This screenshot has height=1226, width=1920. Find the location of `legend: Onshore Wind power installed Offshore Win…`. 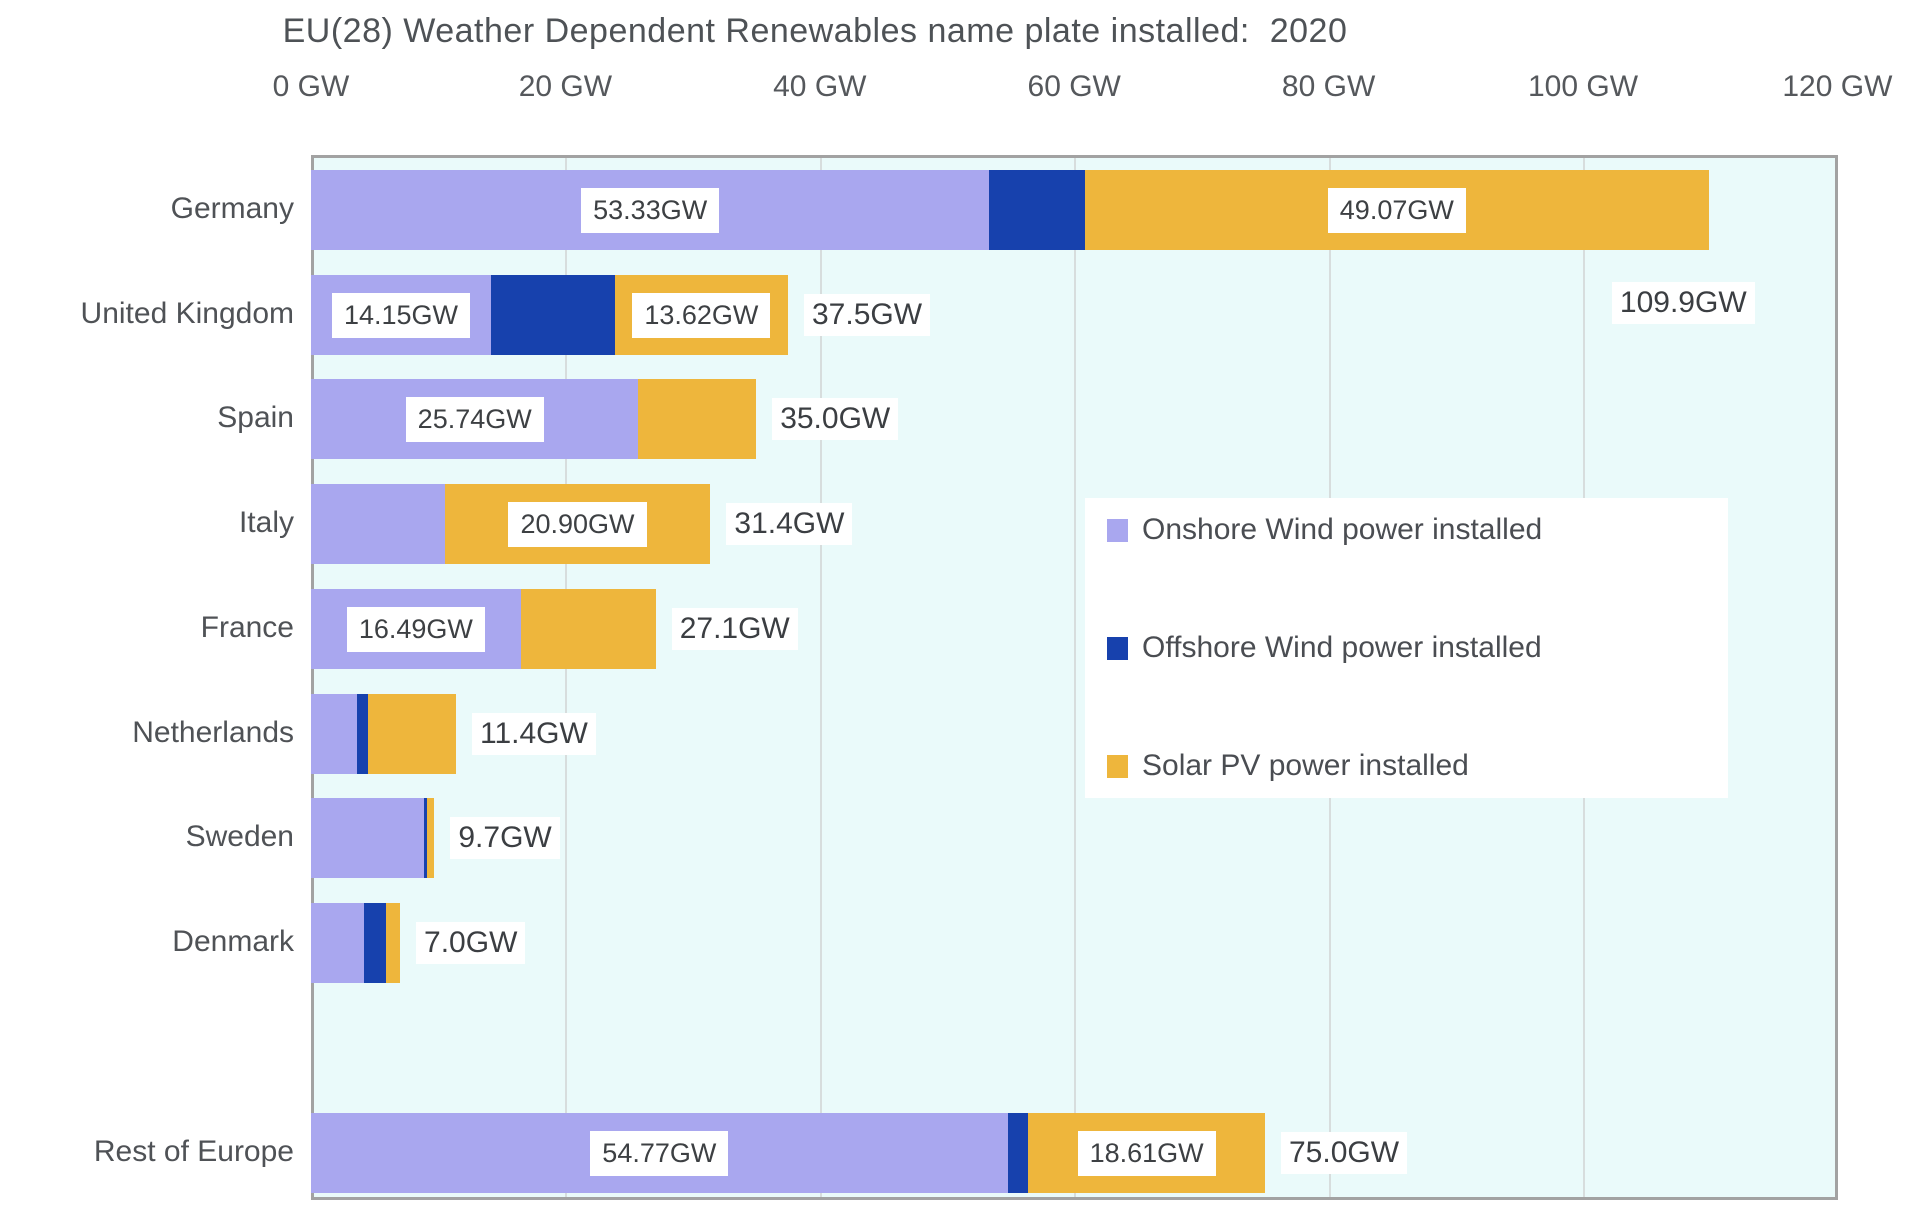

legend: Onshore Wind power installed Offshore Win… is located at coordinates (1406, 648).